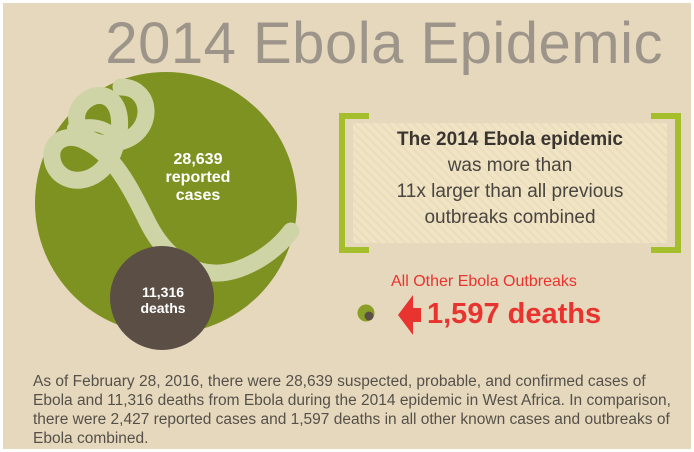  What do you see at coordinates (163, 292) in the screenshot?
I see `deaths-value: 11,316` at bounding box center [163, 292].